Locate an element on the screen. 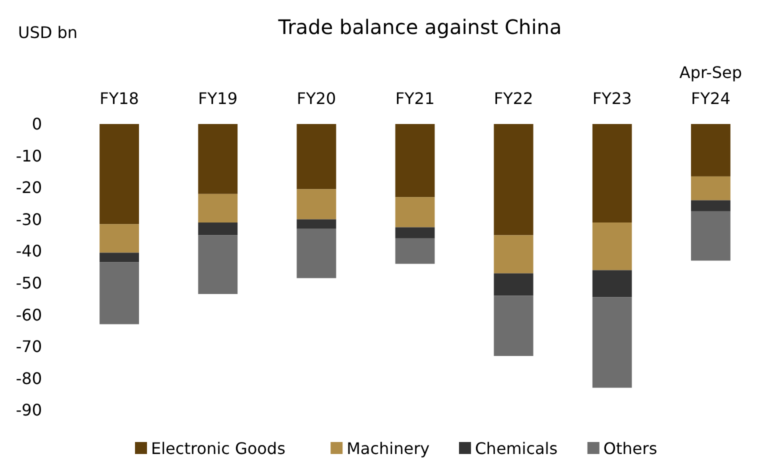 This screenshot has width=770, height=464. y-tick-label: -70 is located at coordinates (29, 346).